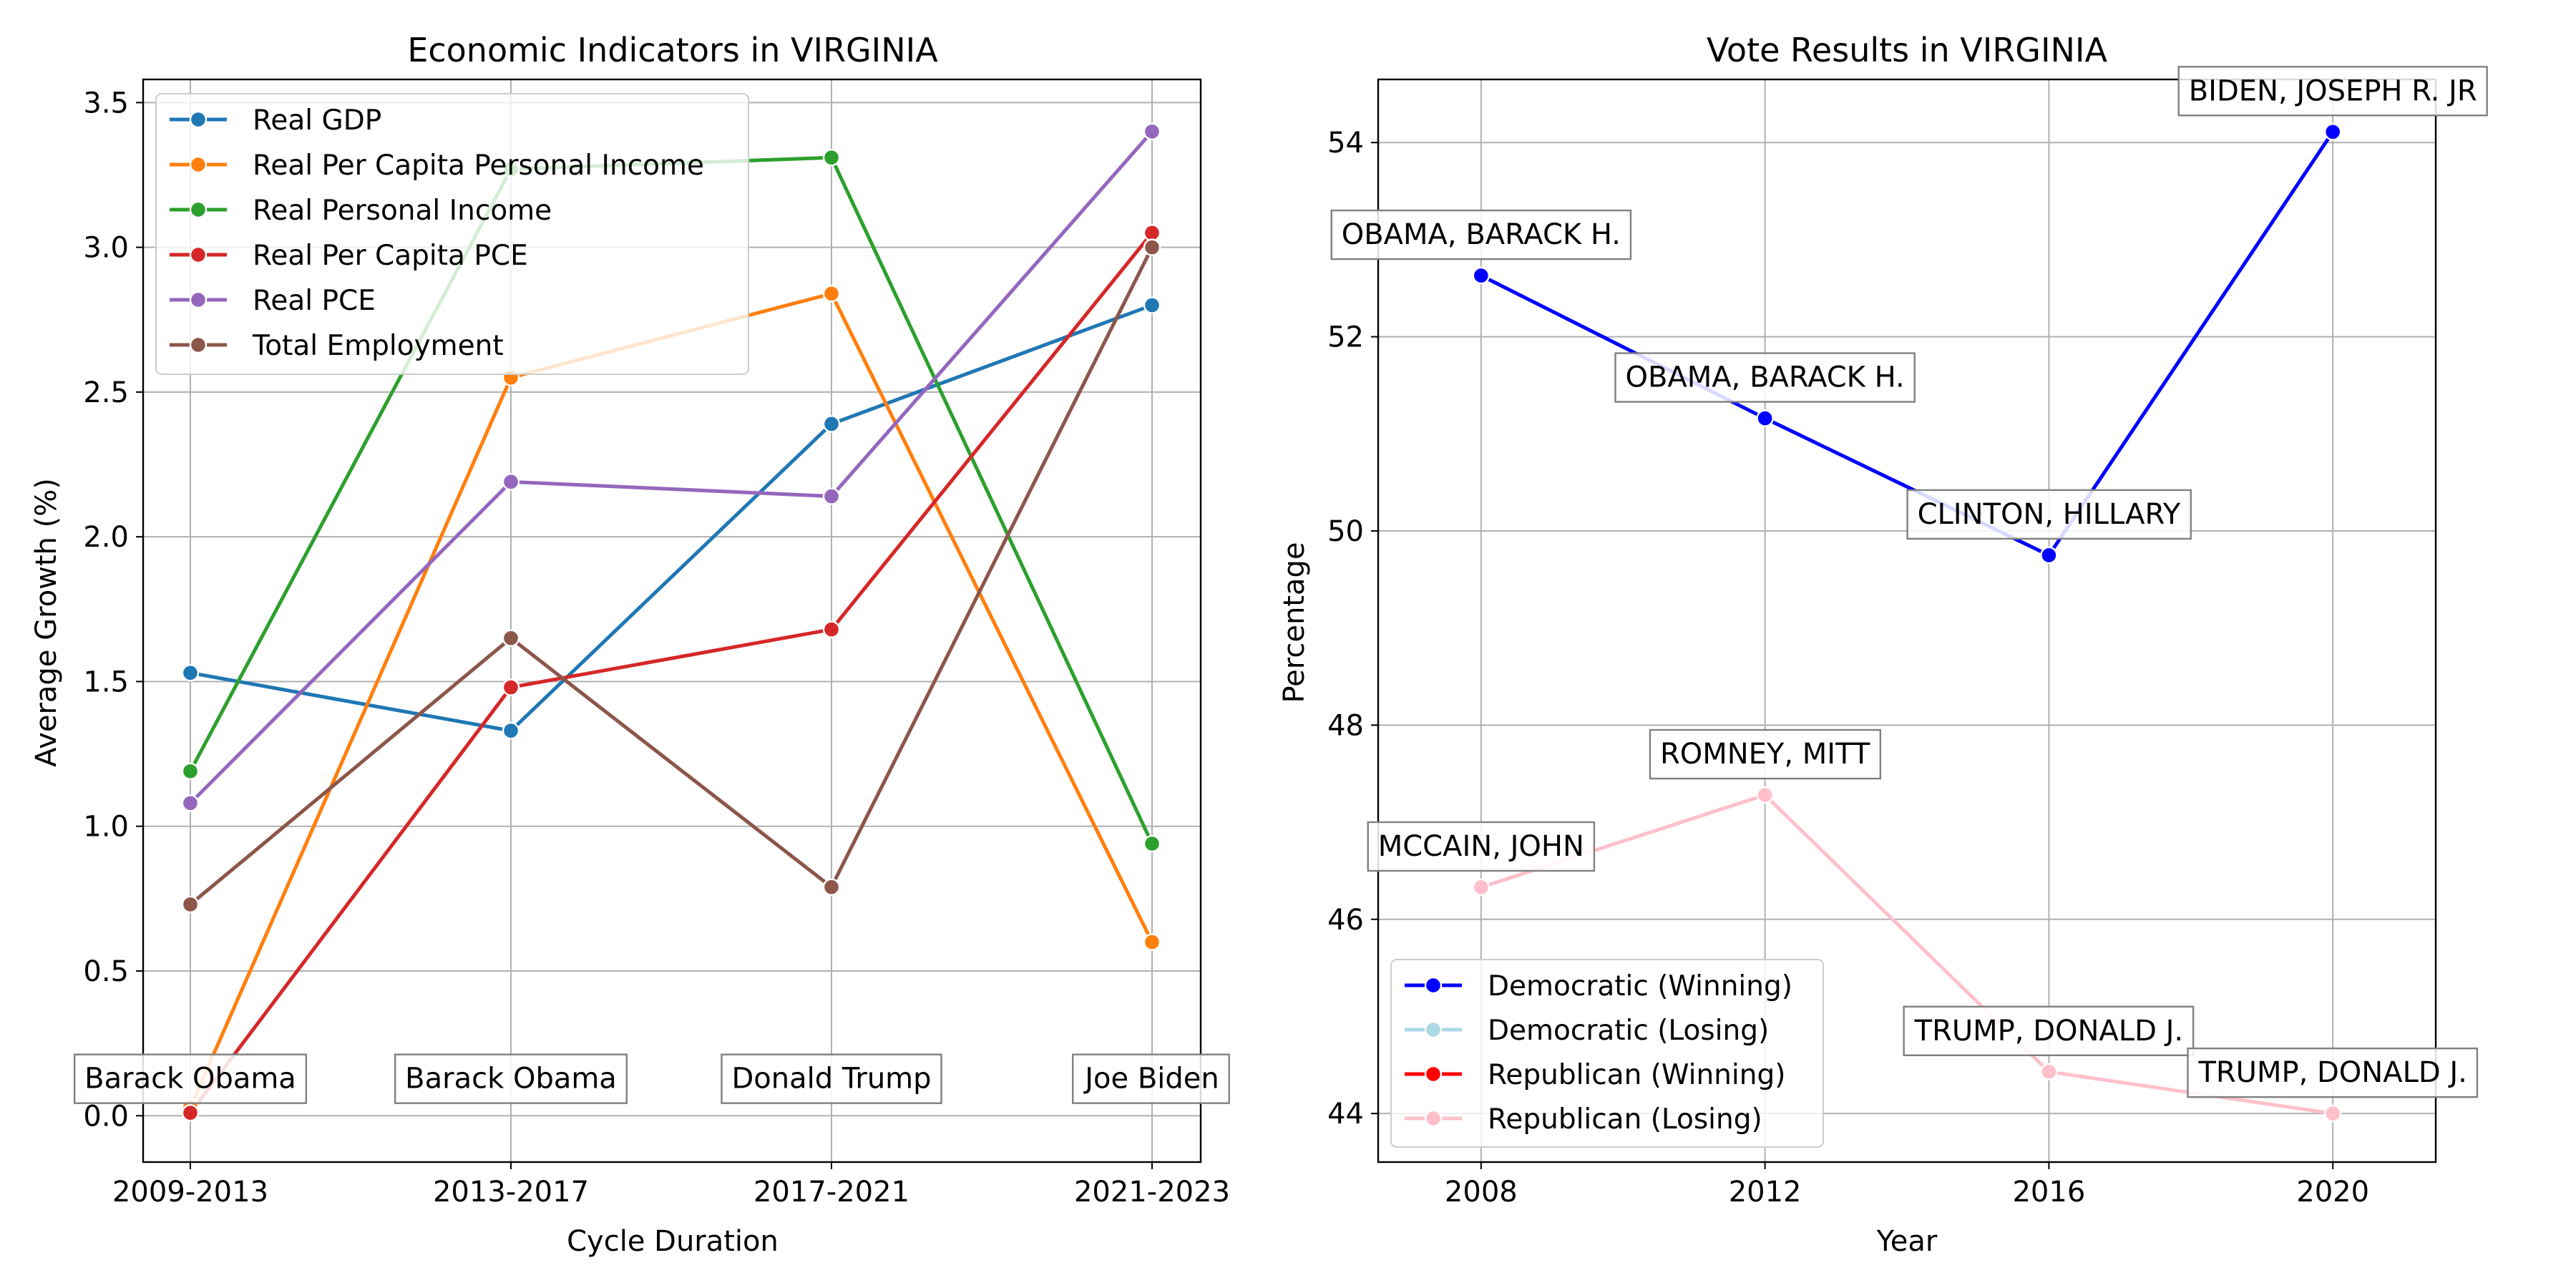  Describe the element at coordinates (1907, 1185) in the screenshot. I see `right-x-ticks: 2008 2012 2016 2020` at that location.